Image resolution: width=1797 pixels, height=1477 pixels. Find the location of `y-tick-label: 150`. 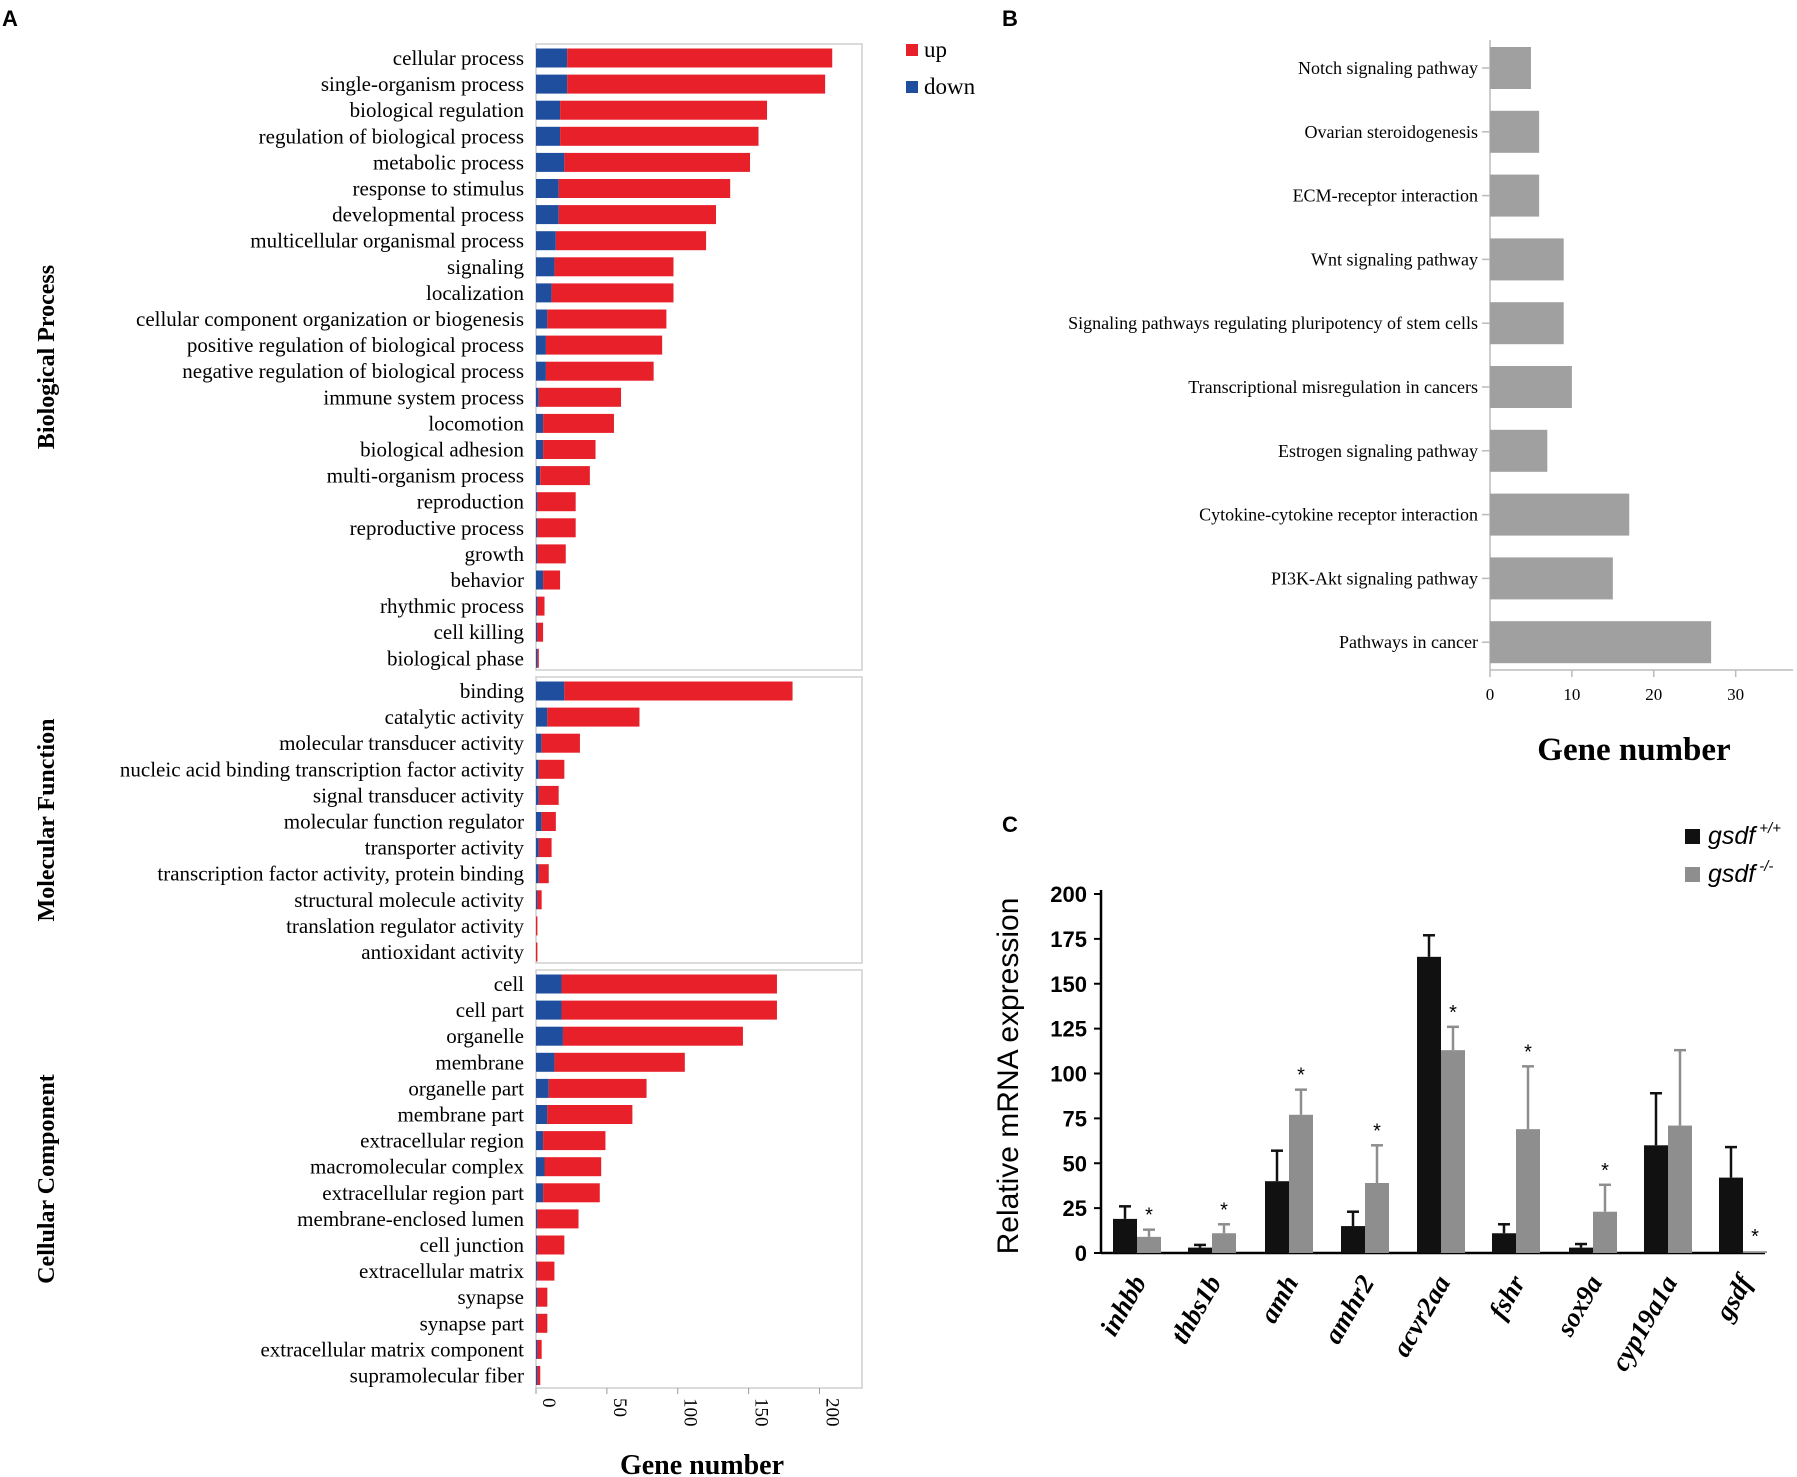

y-tick-label: 150 is located at coordinates (1068, 984).